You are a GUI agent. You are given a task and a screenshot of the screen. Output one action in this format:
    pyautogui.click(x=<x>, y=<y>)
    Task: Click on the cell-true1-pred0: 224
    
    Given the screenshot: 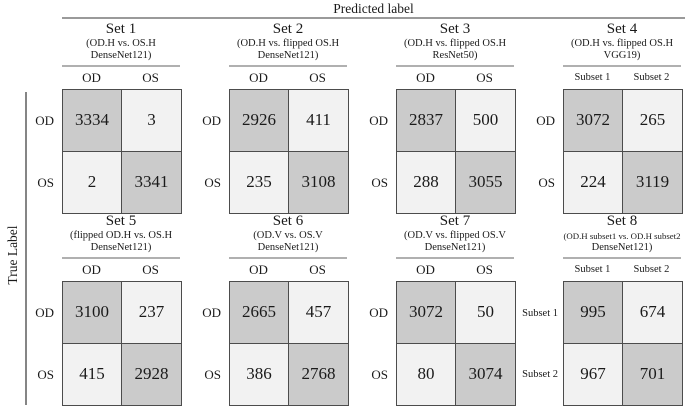 What is the action you would take?
    pyautogui.click(x=593, y=182)
    